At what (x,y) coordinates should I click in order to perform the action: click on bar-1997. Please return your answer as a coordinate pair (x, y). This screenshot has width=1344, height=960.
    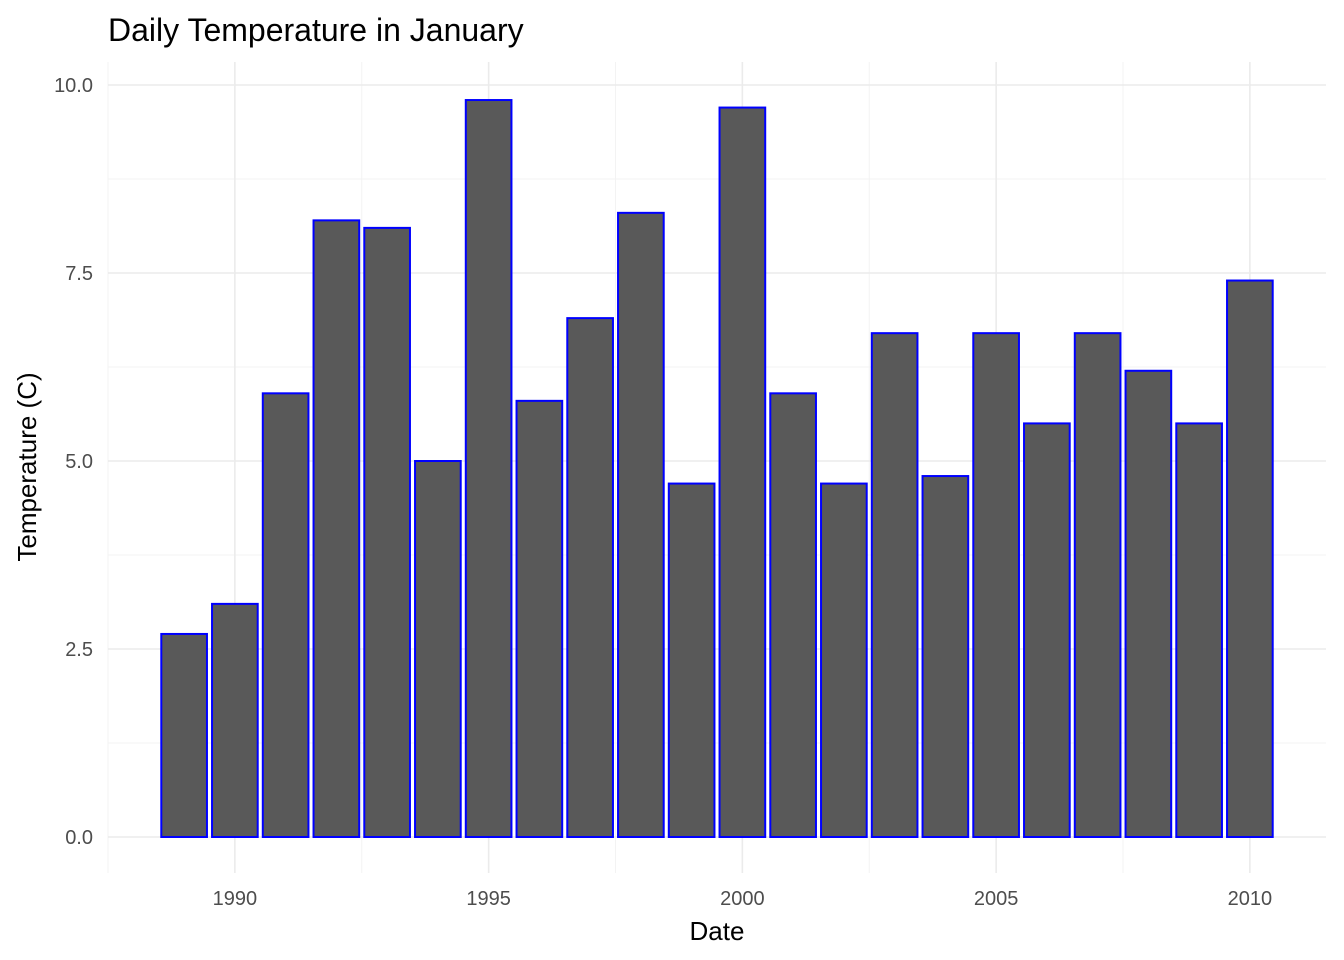
    Looking at the image, I should click on (590, 577).